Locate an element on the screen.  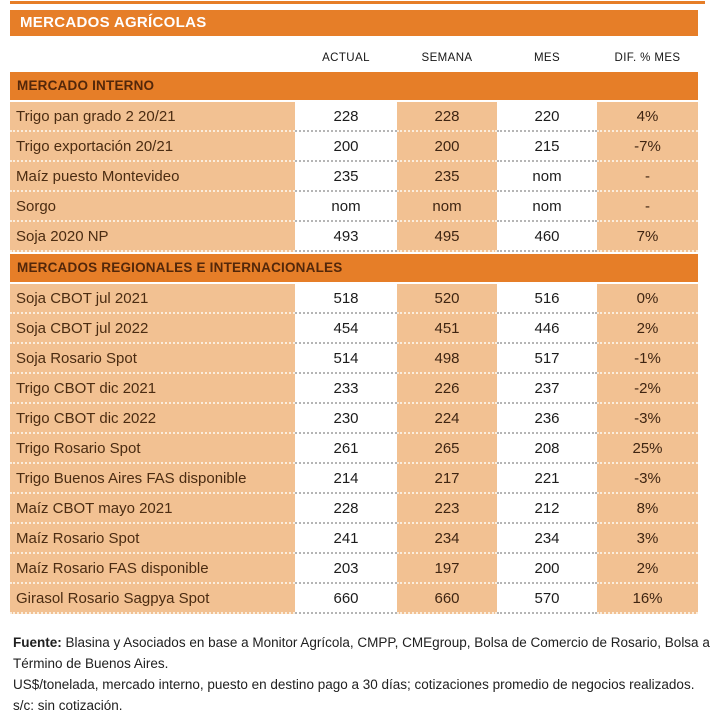
cell-semana: 200 is located at coordinates (447, 147).